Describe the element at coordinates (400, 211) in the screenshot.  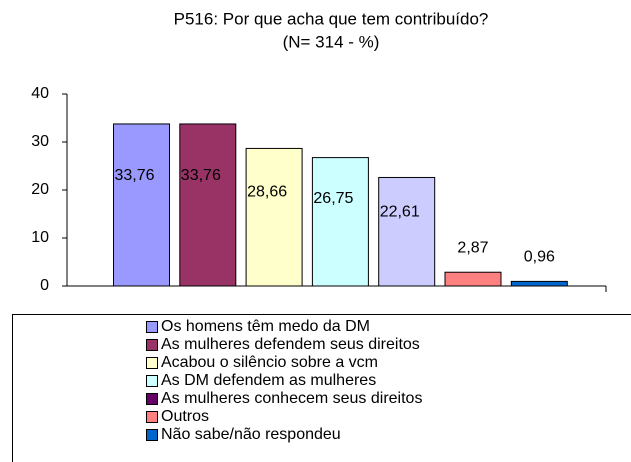
I see `value-label: 22,61` at that location.